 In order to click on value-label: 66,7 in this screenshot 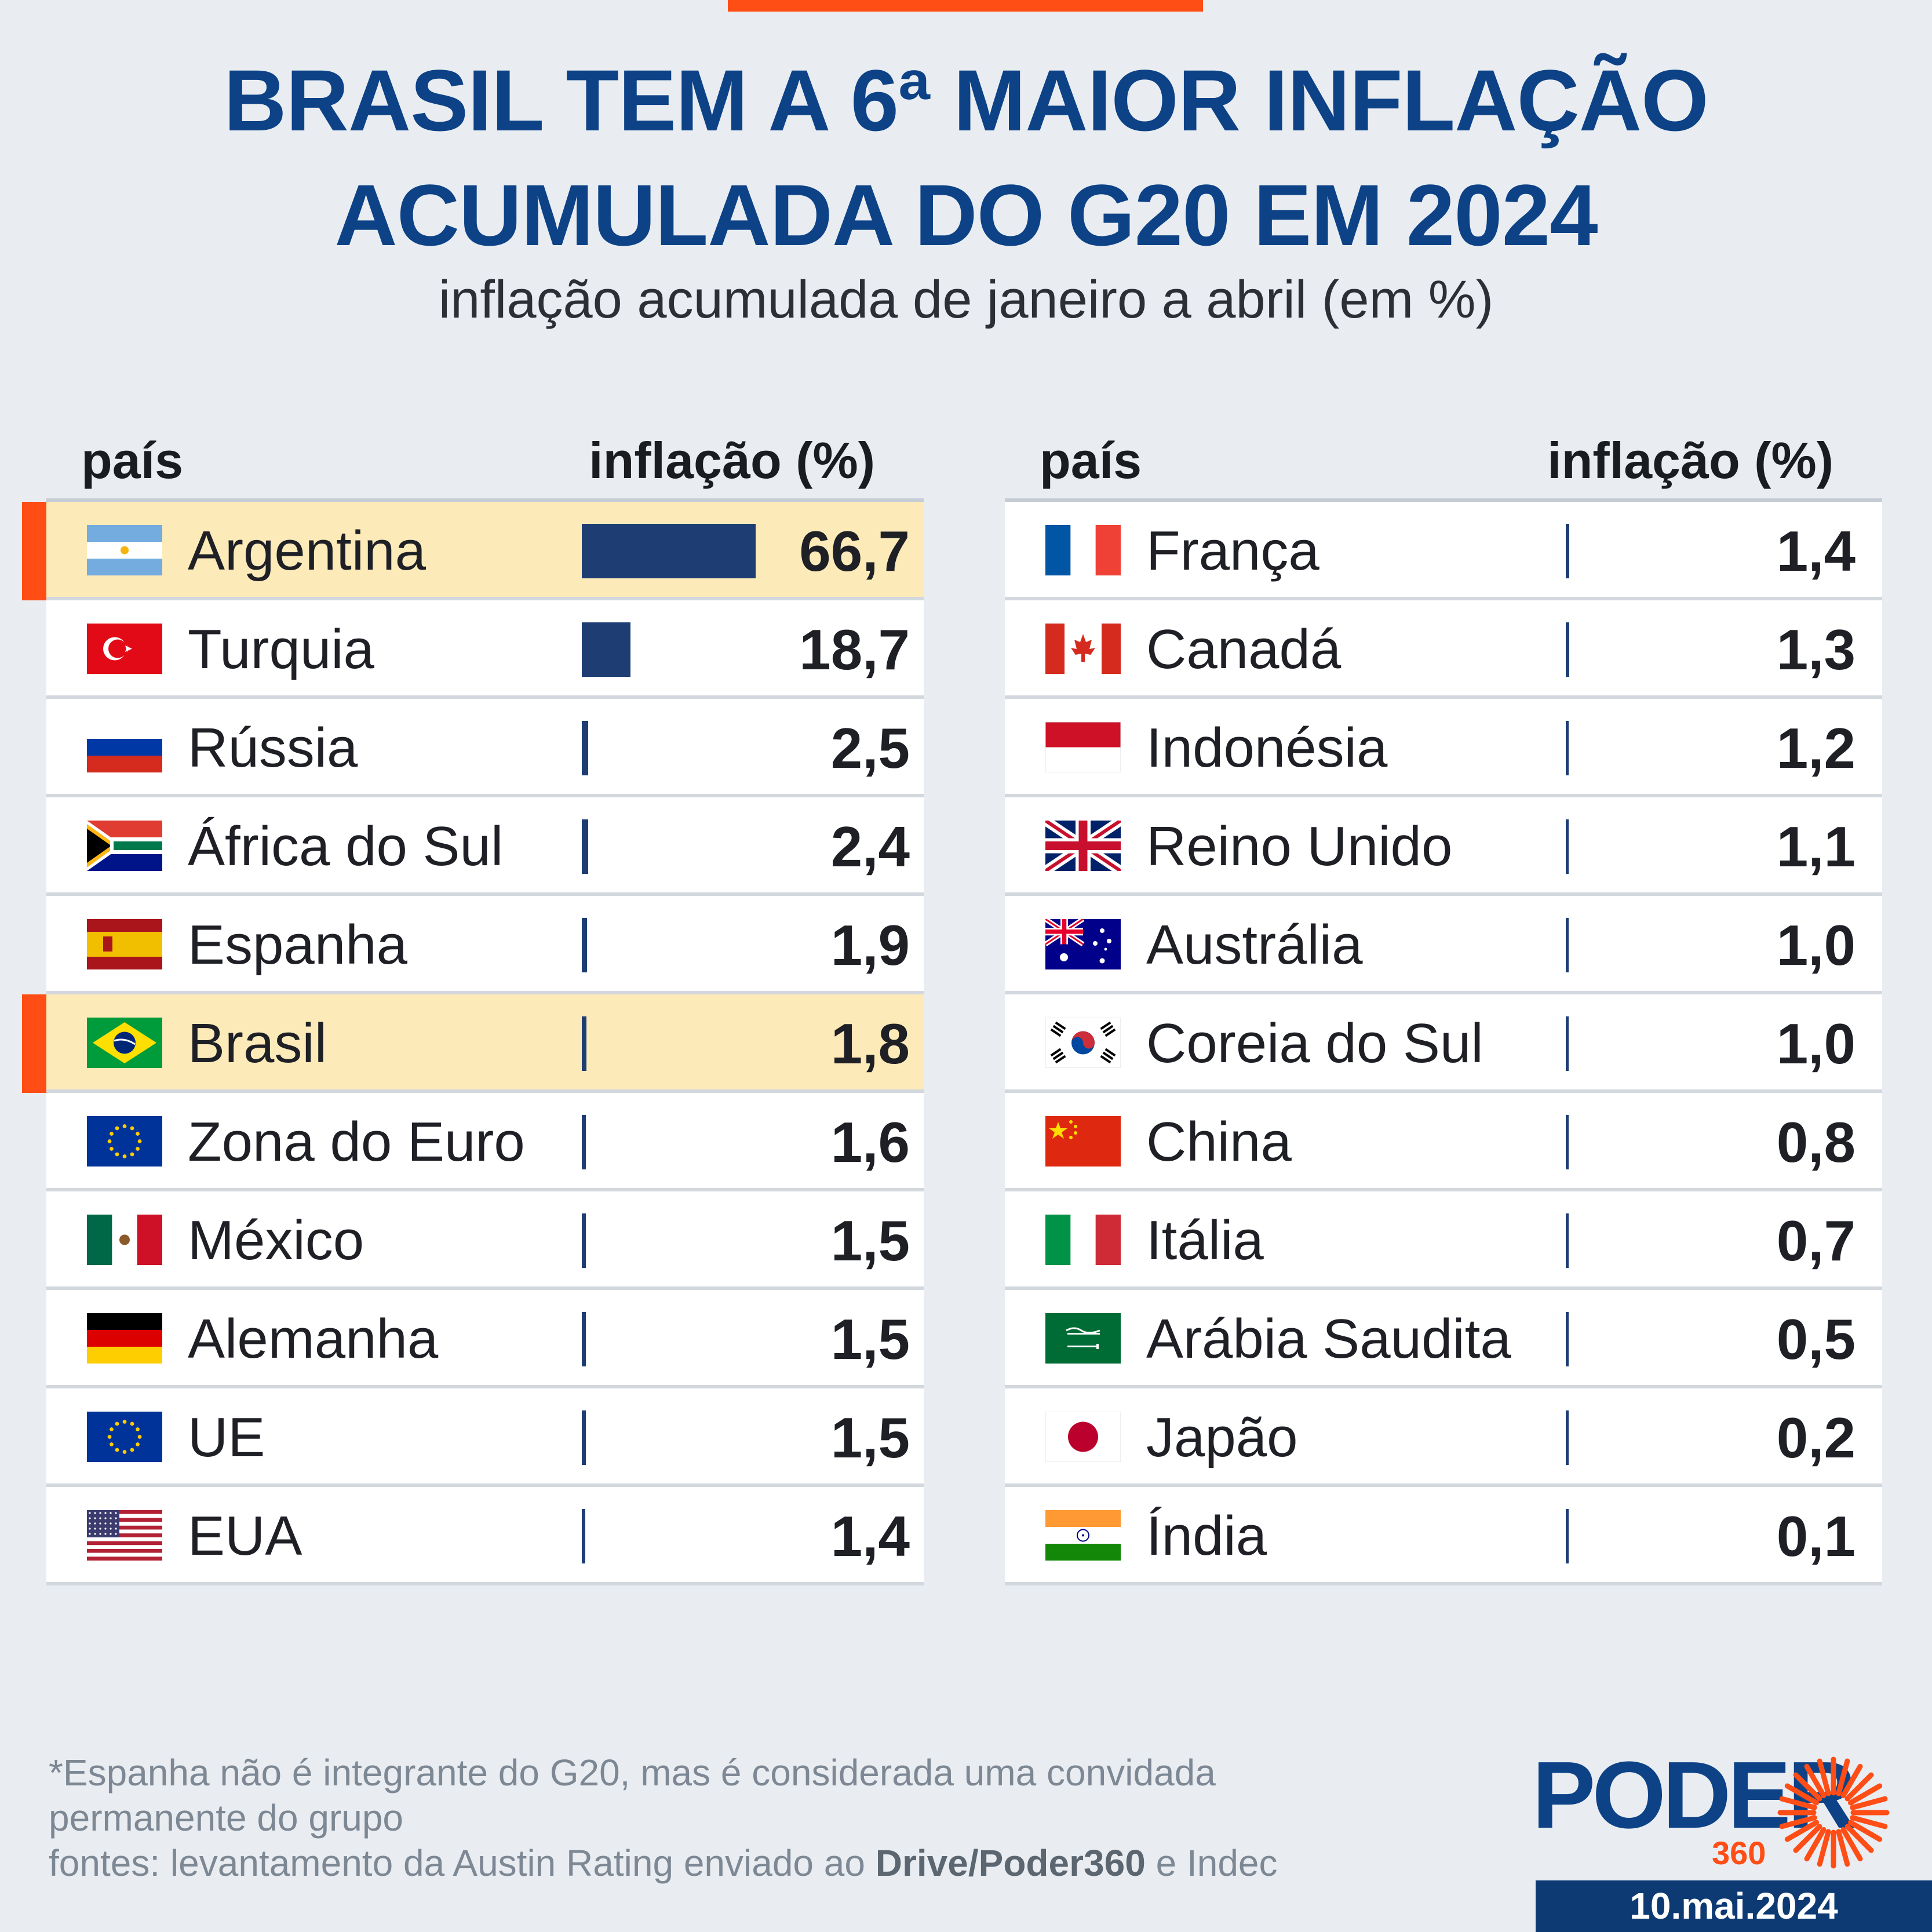, I will do `click(854, 551)`.